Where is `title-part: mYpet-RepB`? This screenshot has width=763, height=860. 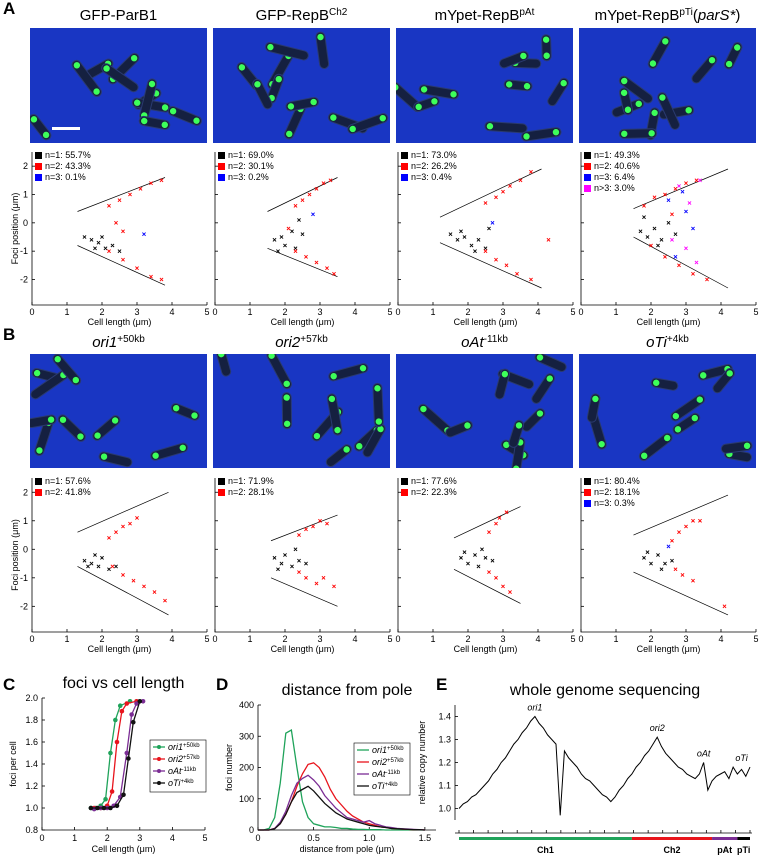 title-part: mYpet-RepB is located at coordinates (637, 15).